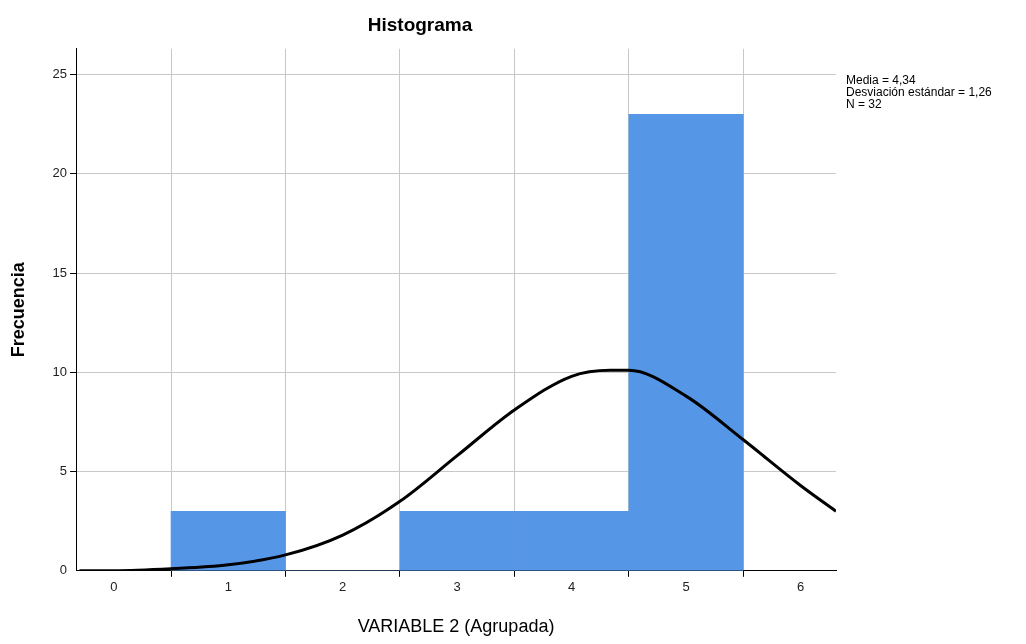 Image resolution: width=1026 pixels, height=644 pixels. Describe the element at coordinates (572, 587) in the screenshot. I see `x-tick-label: 4` at that location.